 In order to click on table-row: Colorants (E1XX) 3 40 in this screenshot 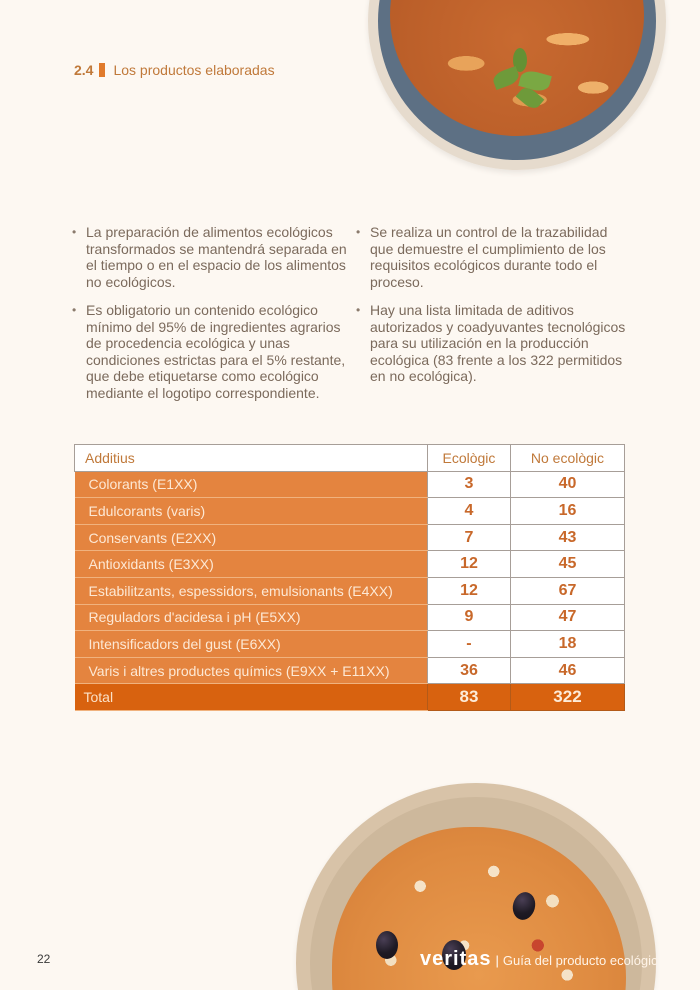, I will do `click(350, 484)`.